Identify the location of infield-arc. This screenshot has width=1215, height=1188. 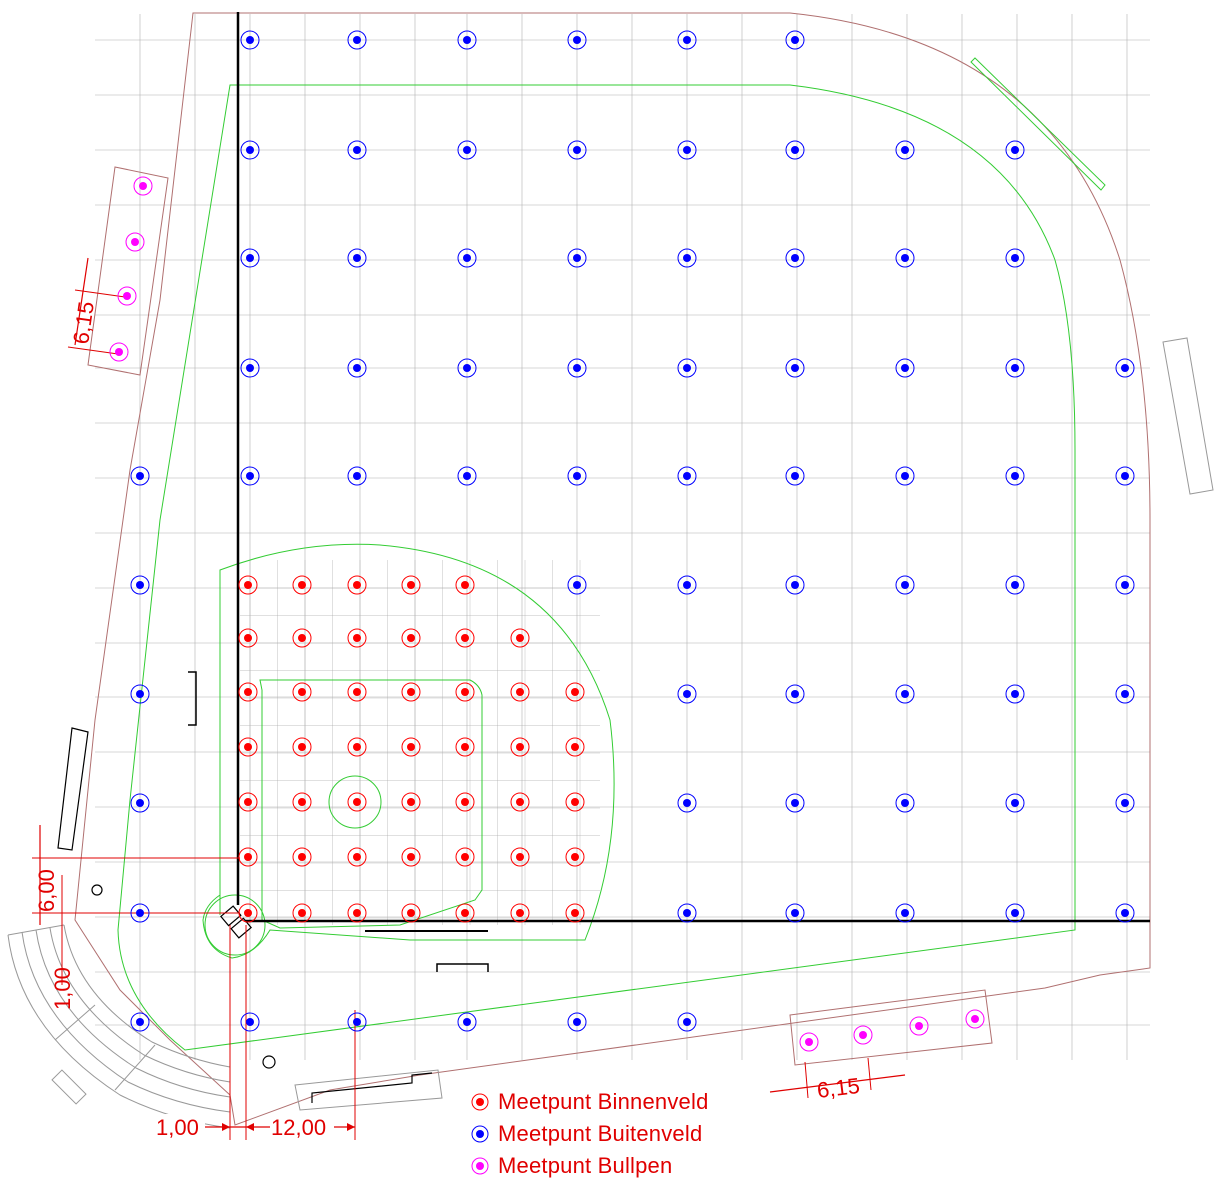
(408, 751).